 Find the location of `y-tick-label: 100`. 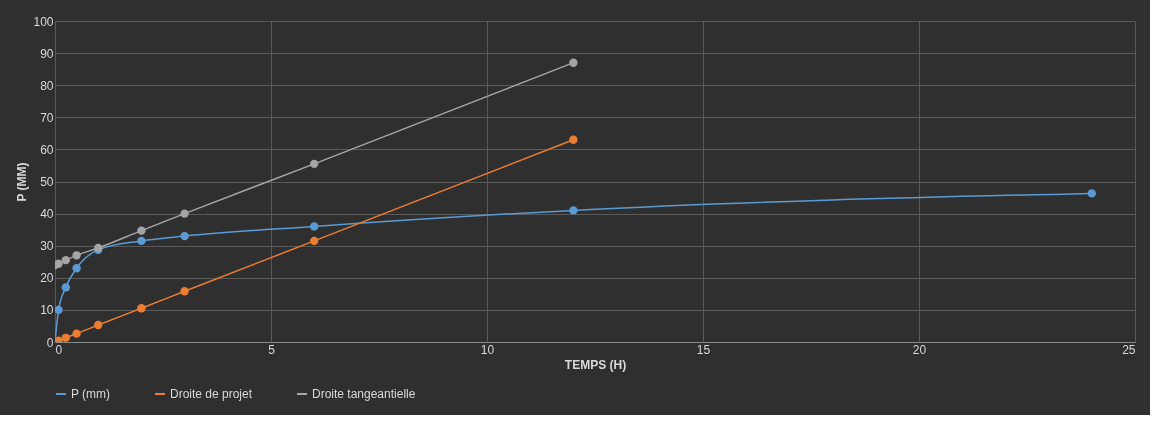

y-tick-label: 100 is located at coordinates (43, 21).